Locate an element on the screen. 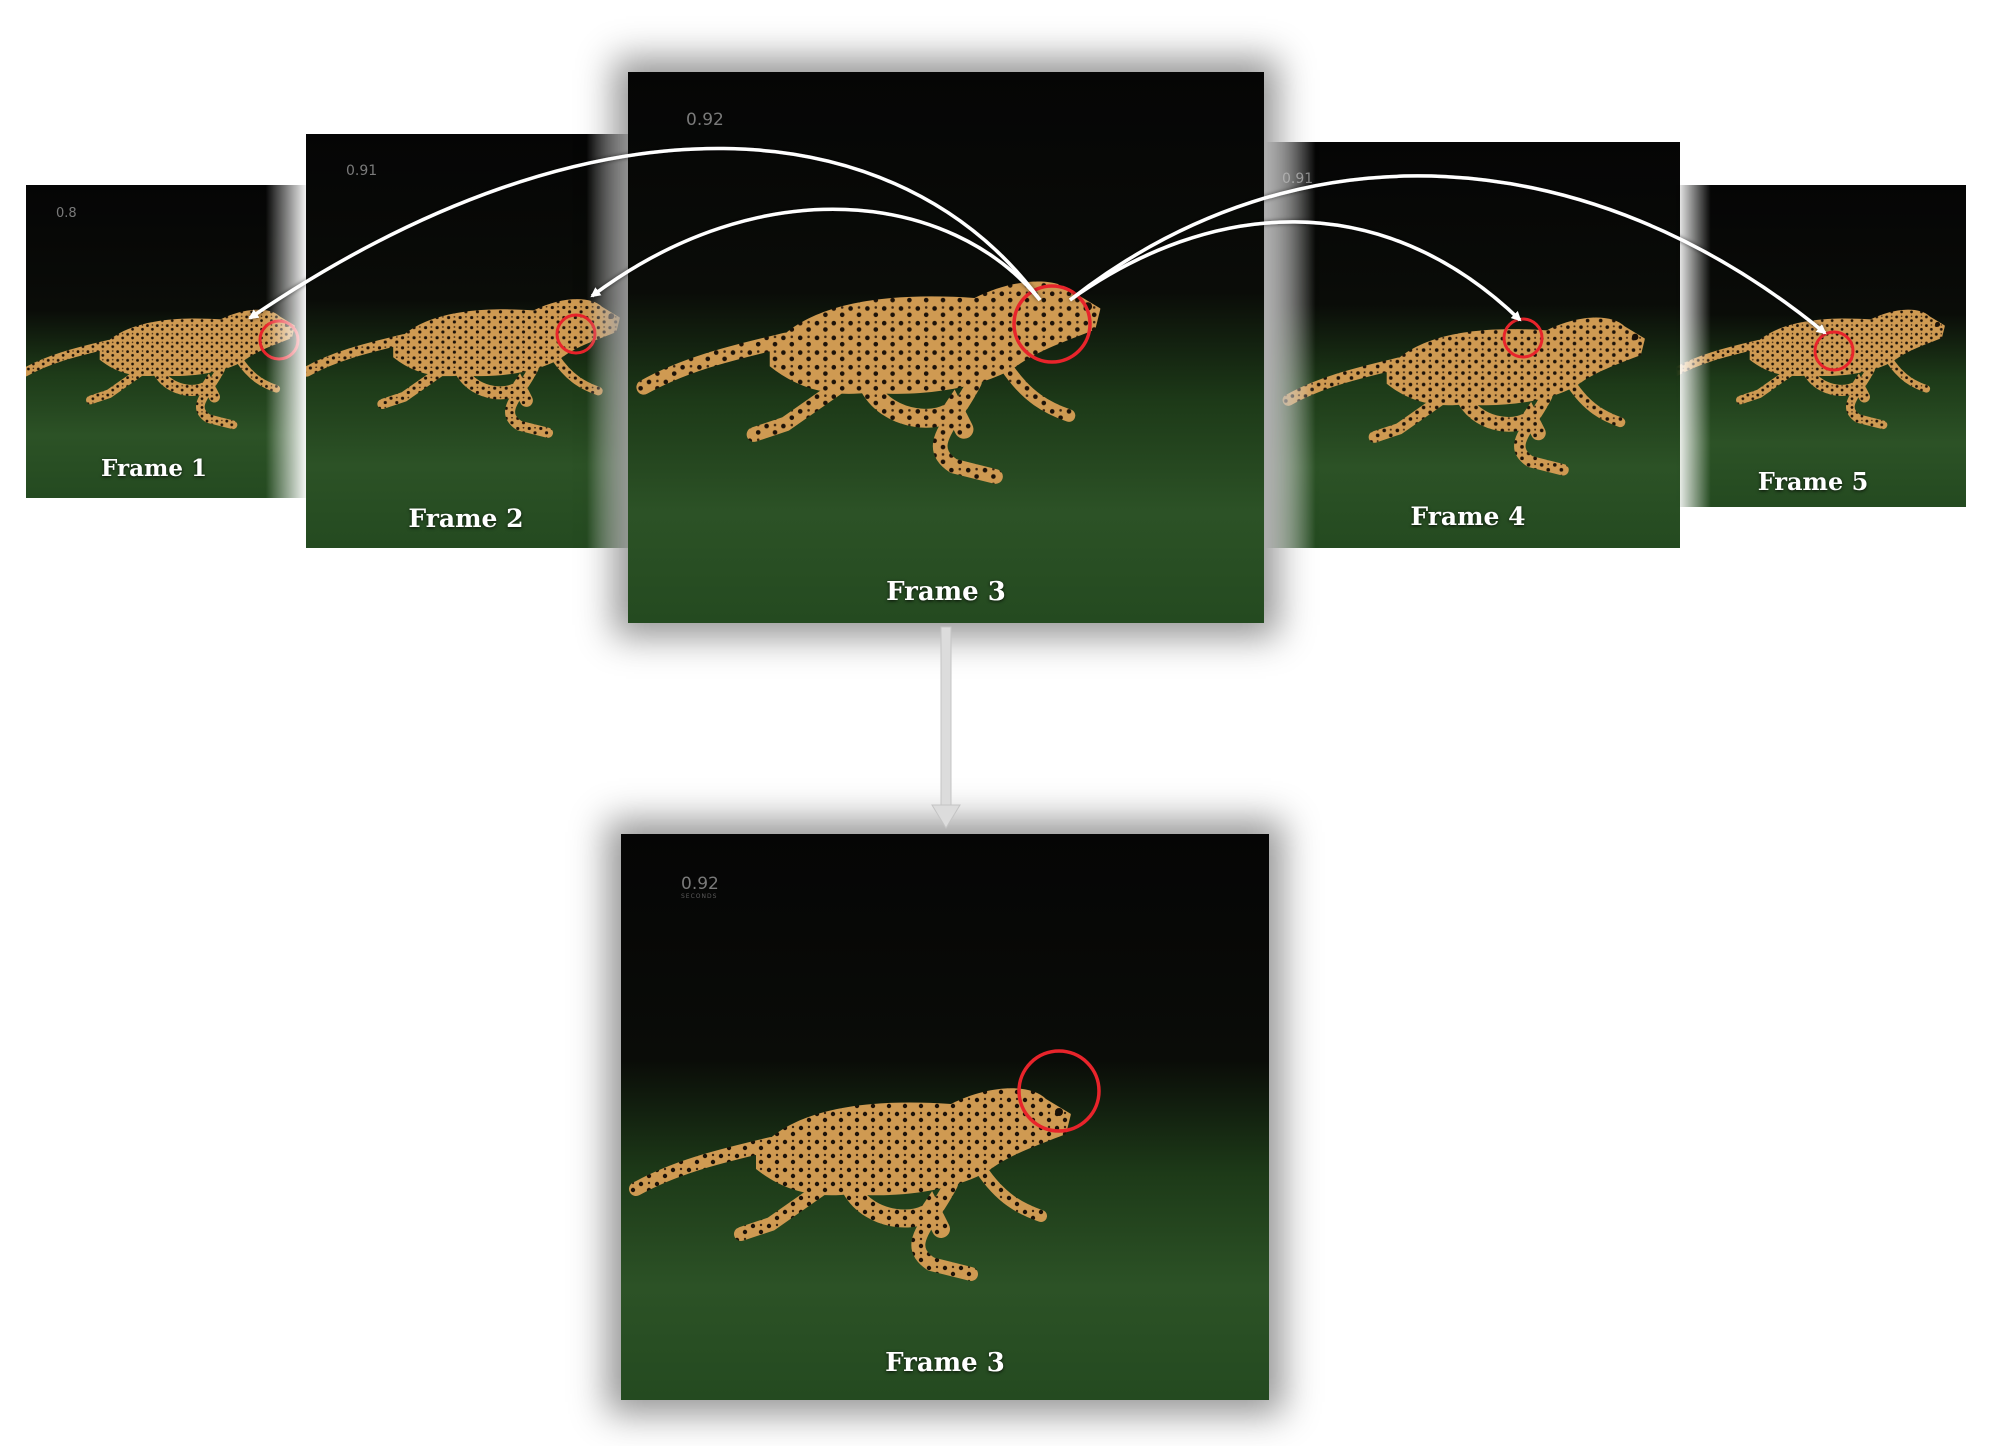 The width and height of the screenshot is (1992, 1446). frame-3-thumbnail: 0.92 Frame 3 is located at coordinates (946, 347).